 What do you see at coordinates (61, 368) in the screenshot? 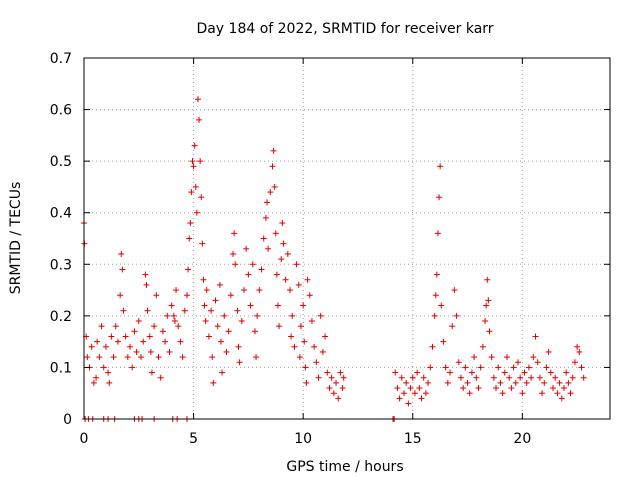
I see `y-tick-label: 0.1` at bounding box center [61, 368].